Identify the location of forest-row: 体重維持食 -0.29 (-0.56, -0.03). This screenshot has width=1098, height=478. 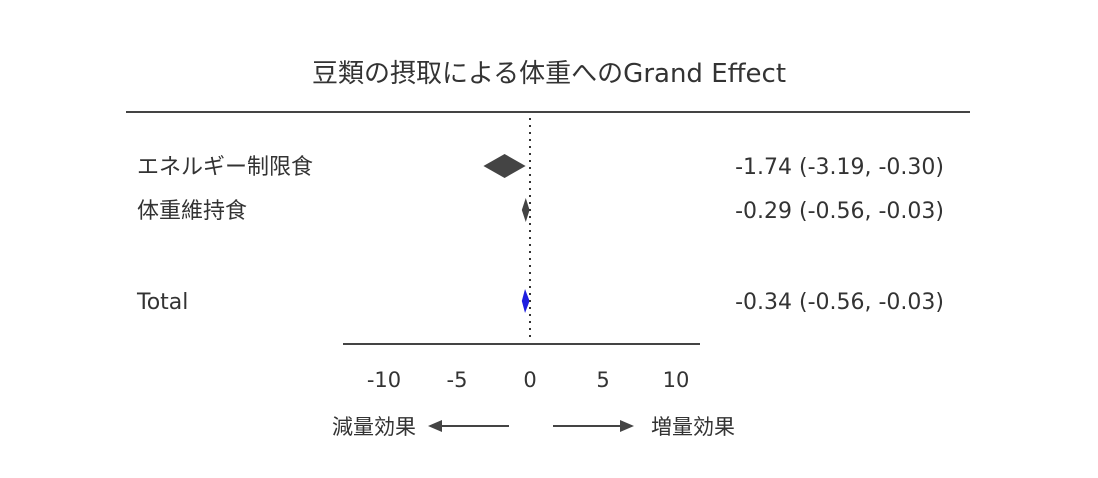
(540, 211).